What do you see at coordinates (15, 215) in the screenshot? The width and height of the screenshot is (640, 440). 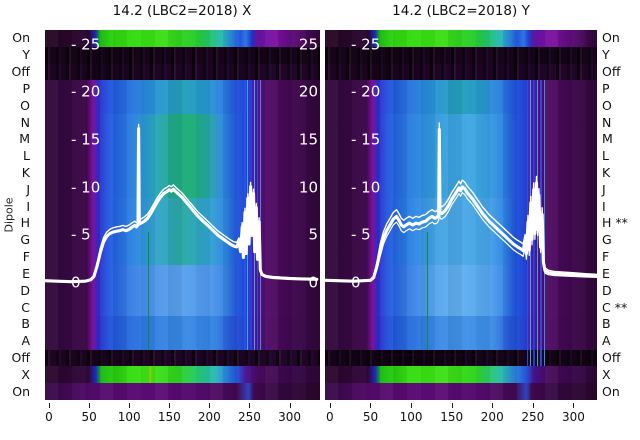 I see `left-axis-row-labels: On Y Off P O N M L K J I H G F E D C B A Off X On` at bounding box center [15, 215].